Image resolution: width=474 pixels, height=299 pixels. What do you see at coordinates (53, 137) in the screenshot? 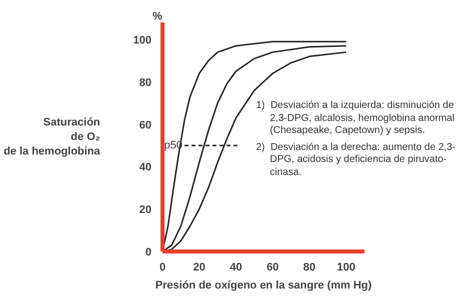
I see `y-axis-title: Saturación de O₂ de la hemoglobina` at bounding box center [53, 137].